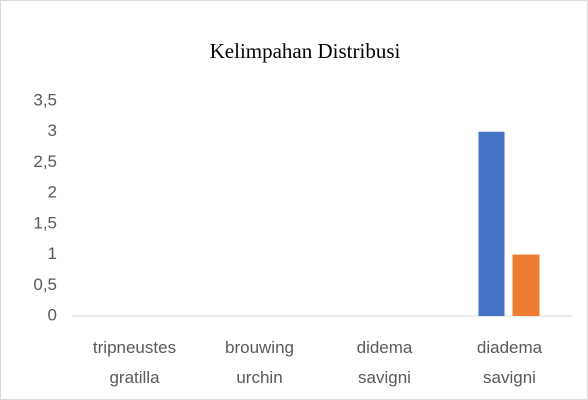 The image size is (588, 400). What do you see at coordinates (134, 362) in the screenshot?
I see `x-tick-label: tripneustes gratilla` at bounding box center [134, 362].